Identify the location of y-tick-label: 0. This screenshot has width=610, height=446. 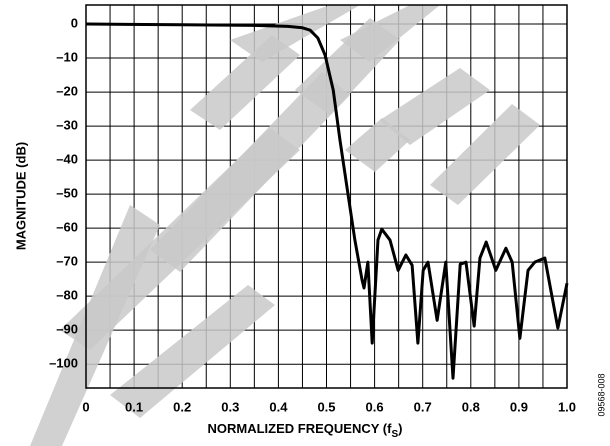
(74, 22).